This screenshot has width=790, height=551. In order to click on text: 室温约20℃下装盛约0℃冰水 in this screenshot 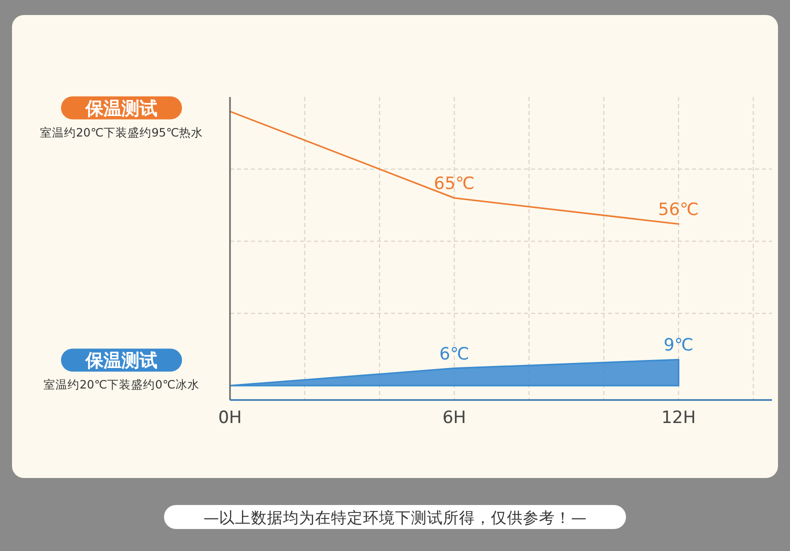, I will do `click(122, 385)`.